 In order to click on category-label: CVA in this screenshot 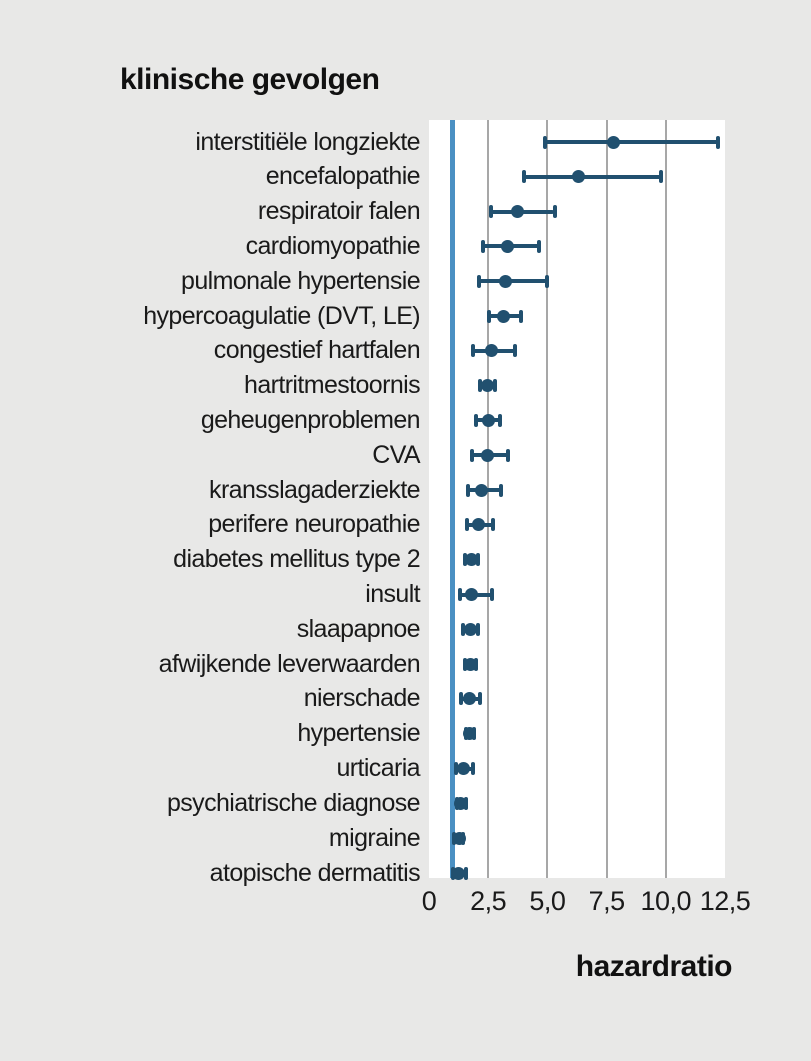, I will do `click(396, 454)`.